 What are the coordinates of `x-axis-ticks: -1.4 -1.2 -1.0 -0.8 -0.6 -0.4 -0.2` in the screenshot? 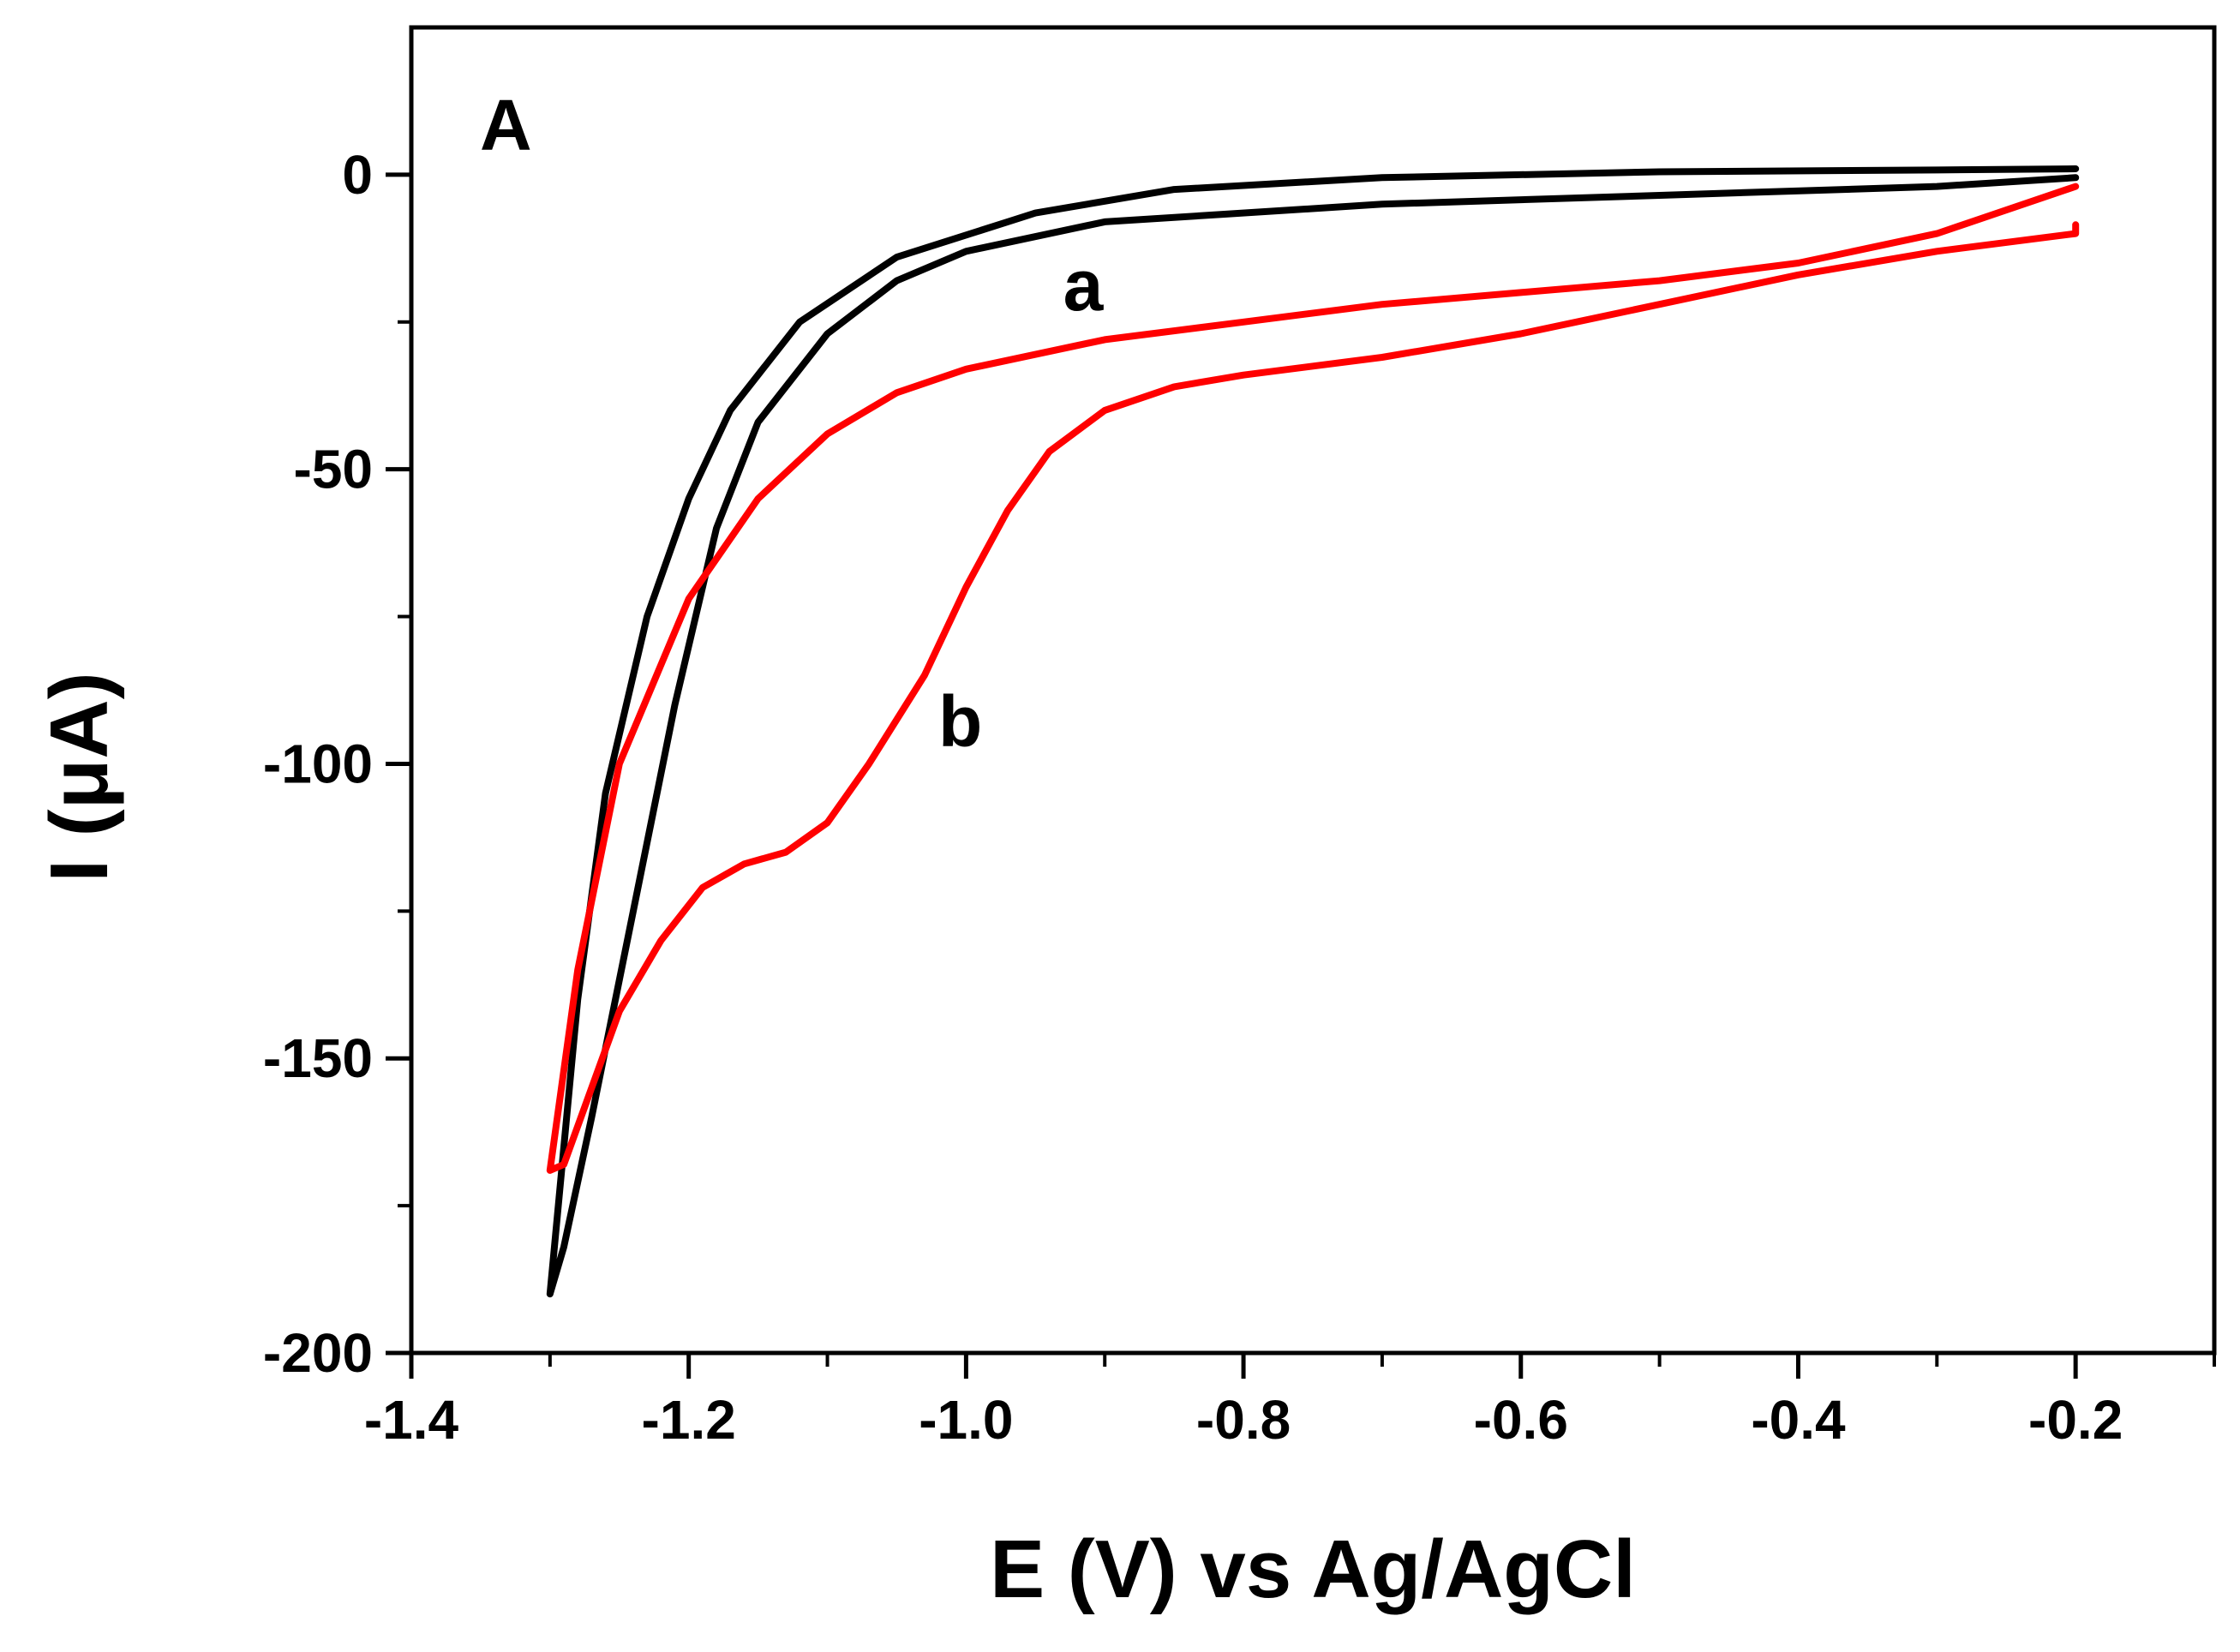 It's located at (1290, 1402).